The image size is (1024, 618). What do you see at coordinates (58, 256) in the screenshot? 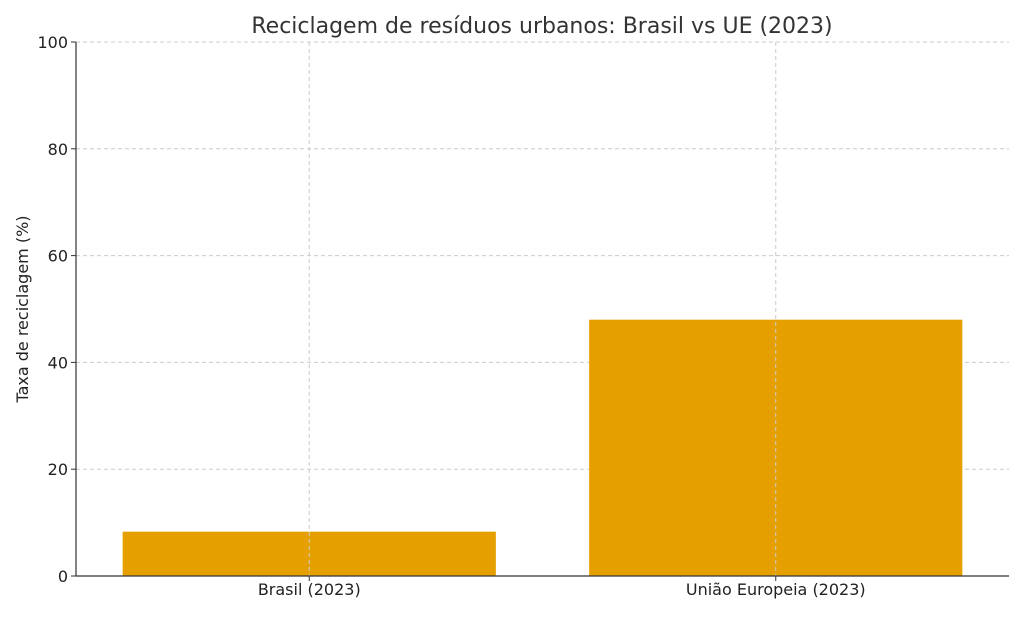
I see `y-tick-label: 60` at bounding box center [58, 256].